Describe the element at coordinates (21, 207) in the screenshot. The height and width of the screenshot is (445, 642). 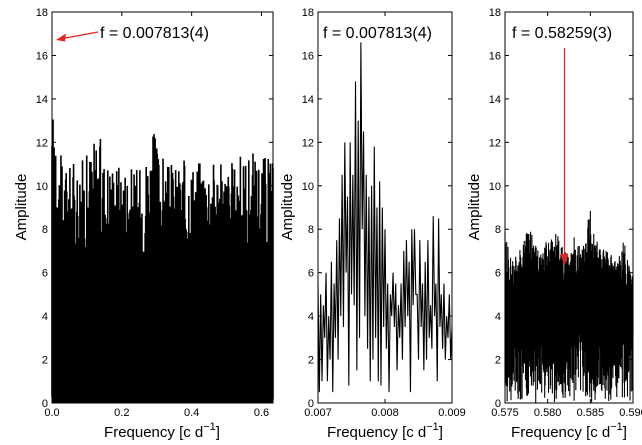
I see `panel-1-y-axis-label: Amplitude` at that location.